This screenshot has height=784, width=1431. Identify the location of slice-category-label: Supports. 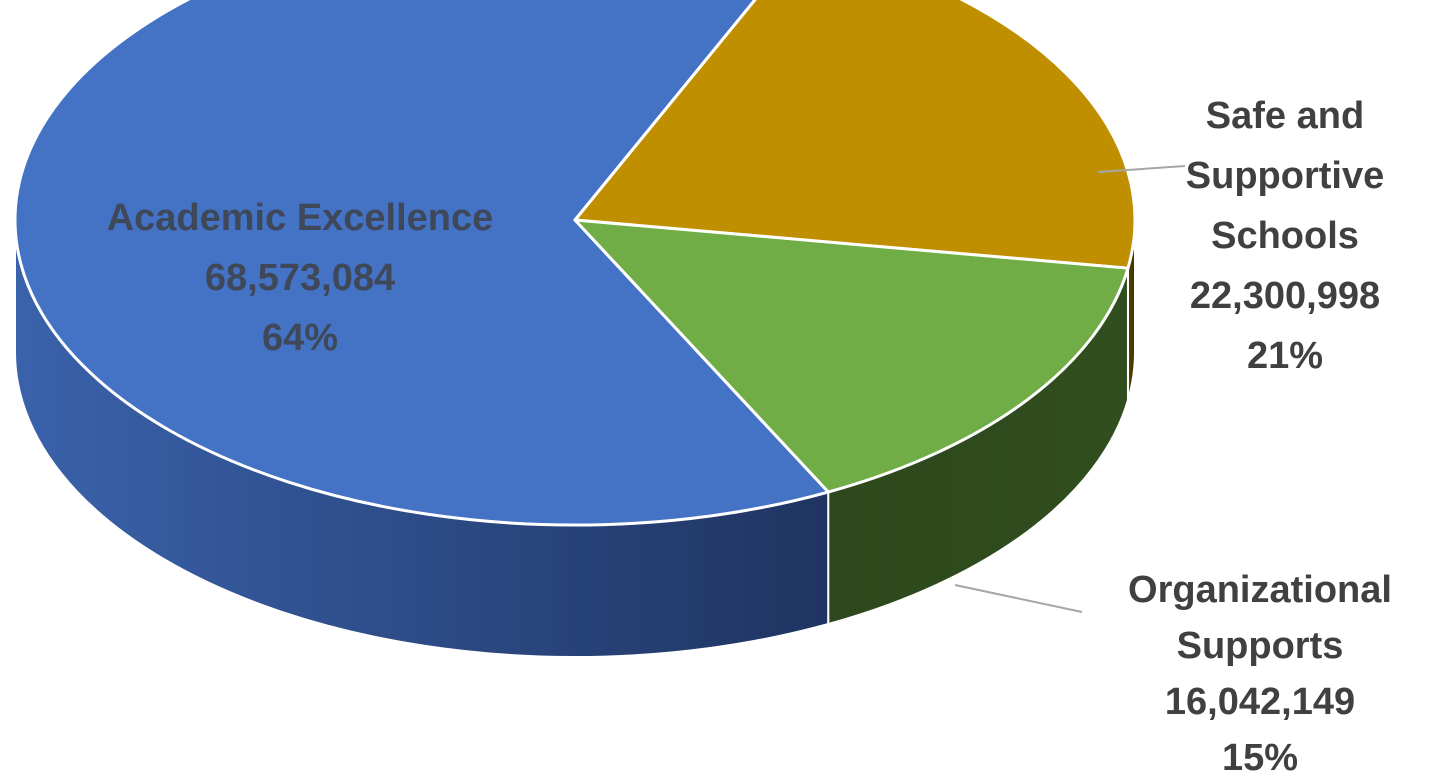
(1260, 646).